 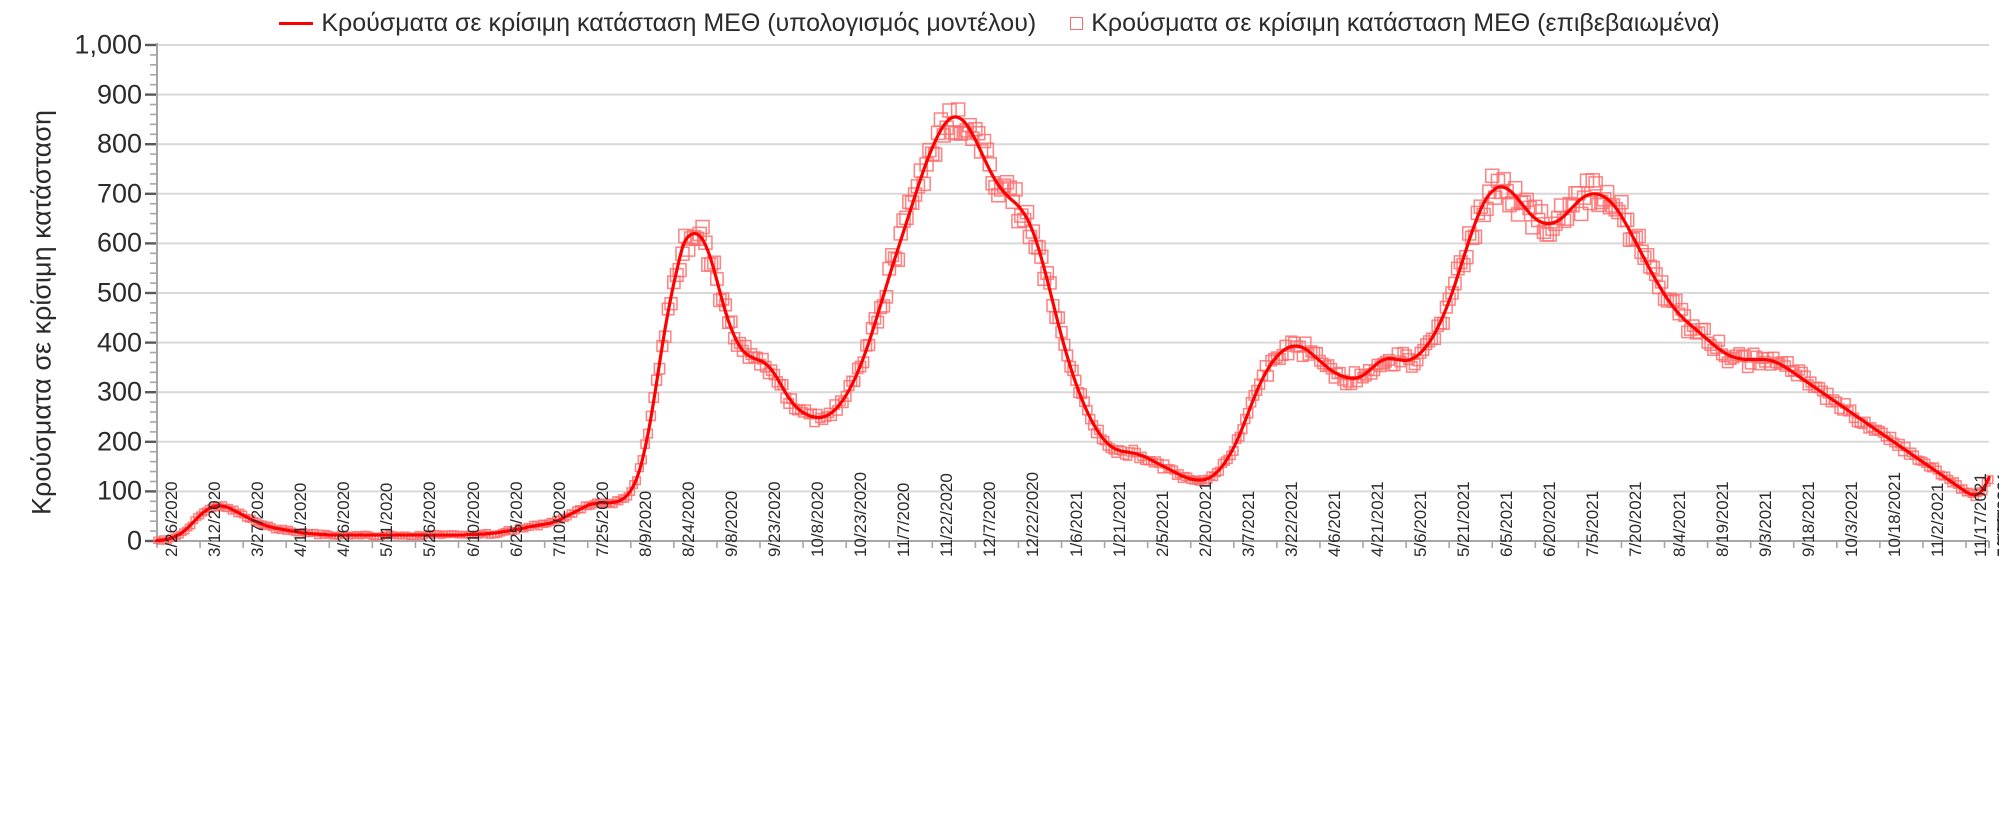 What do you see at coordinates (1033, 514) in the screenshot?
I see `x-tick-label: 12/22/2020` at bounding box center [1033, 514].